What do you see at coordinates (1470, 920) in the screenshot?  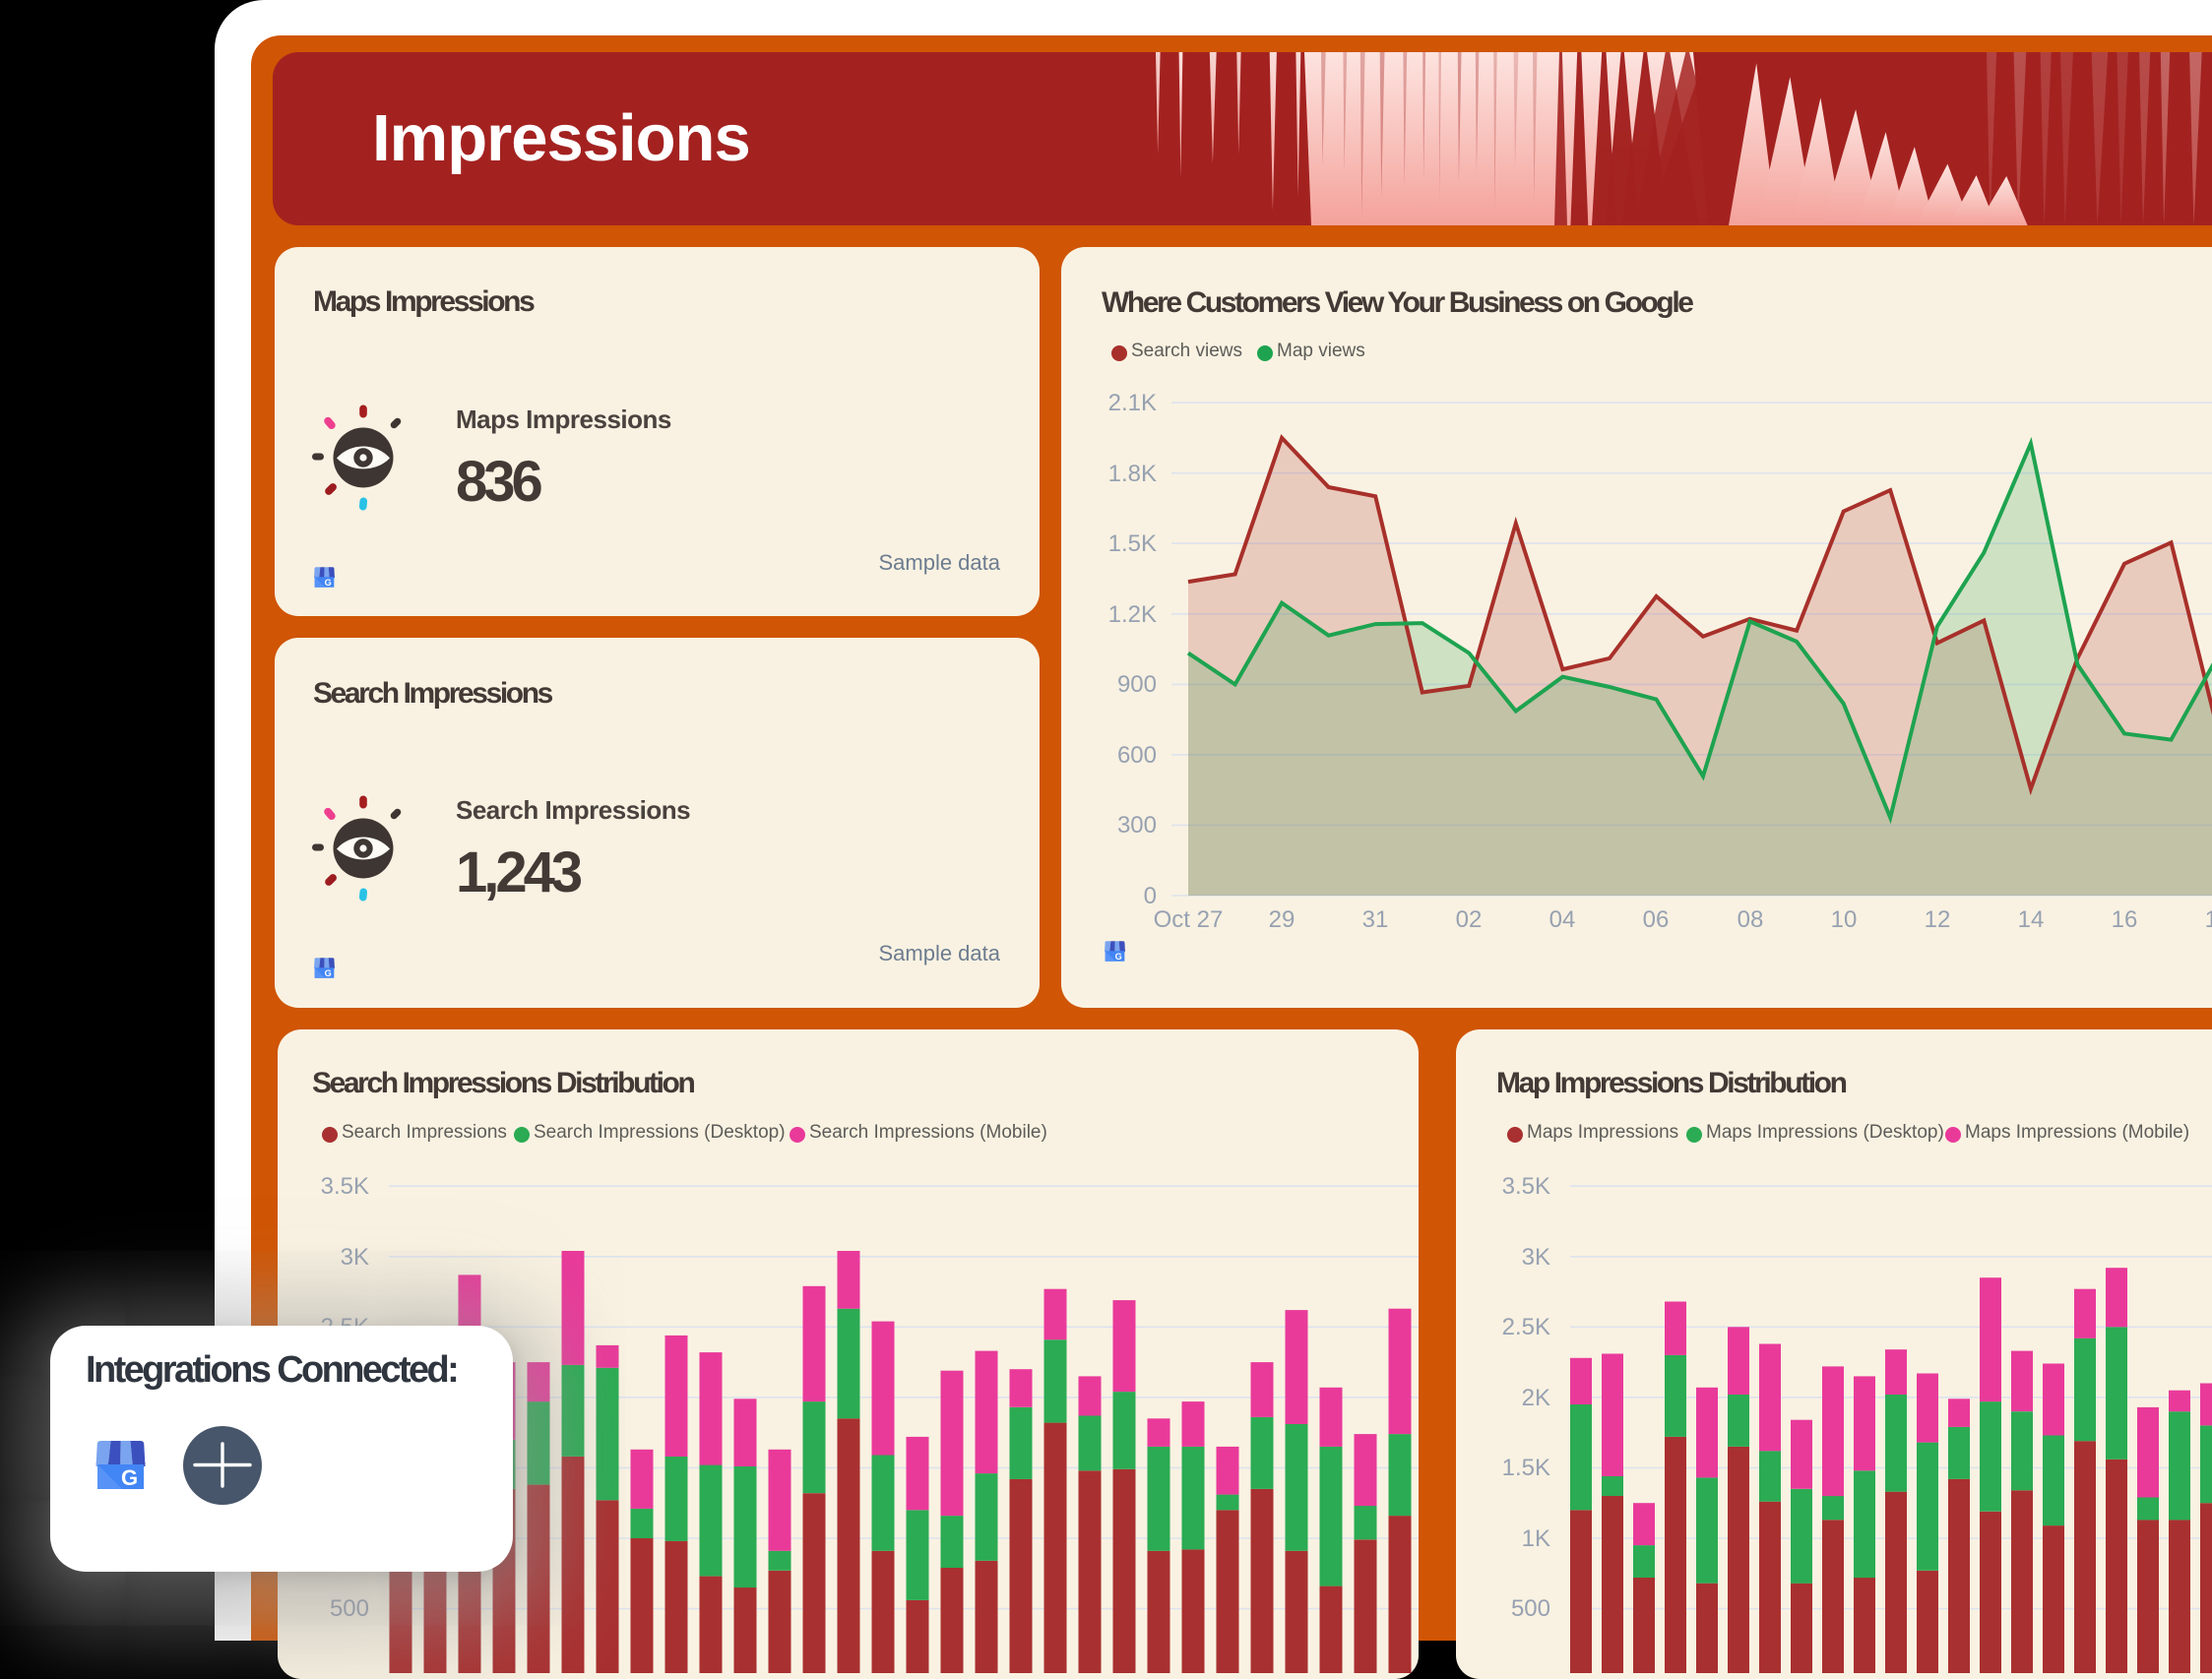 I see `svg-text: 02` at bounding box center [1470, 920].